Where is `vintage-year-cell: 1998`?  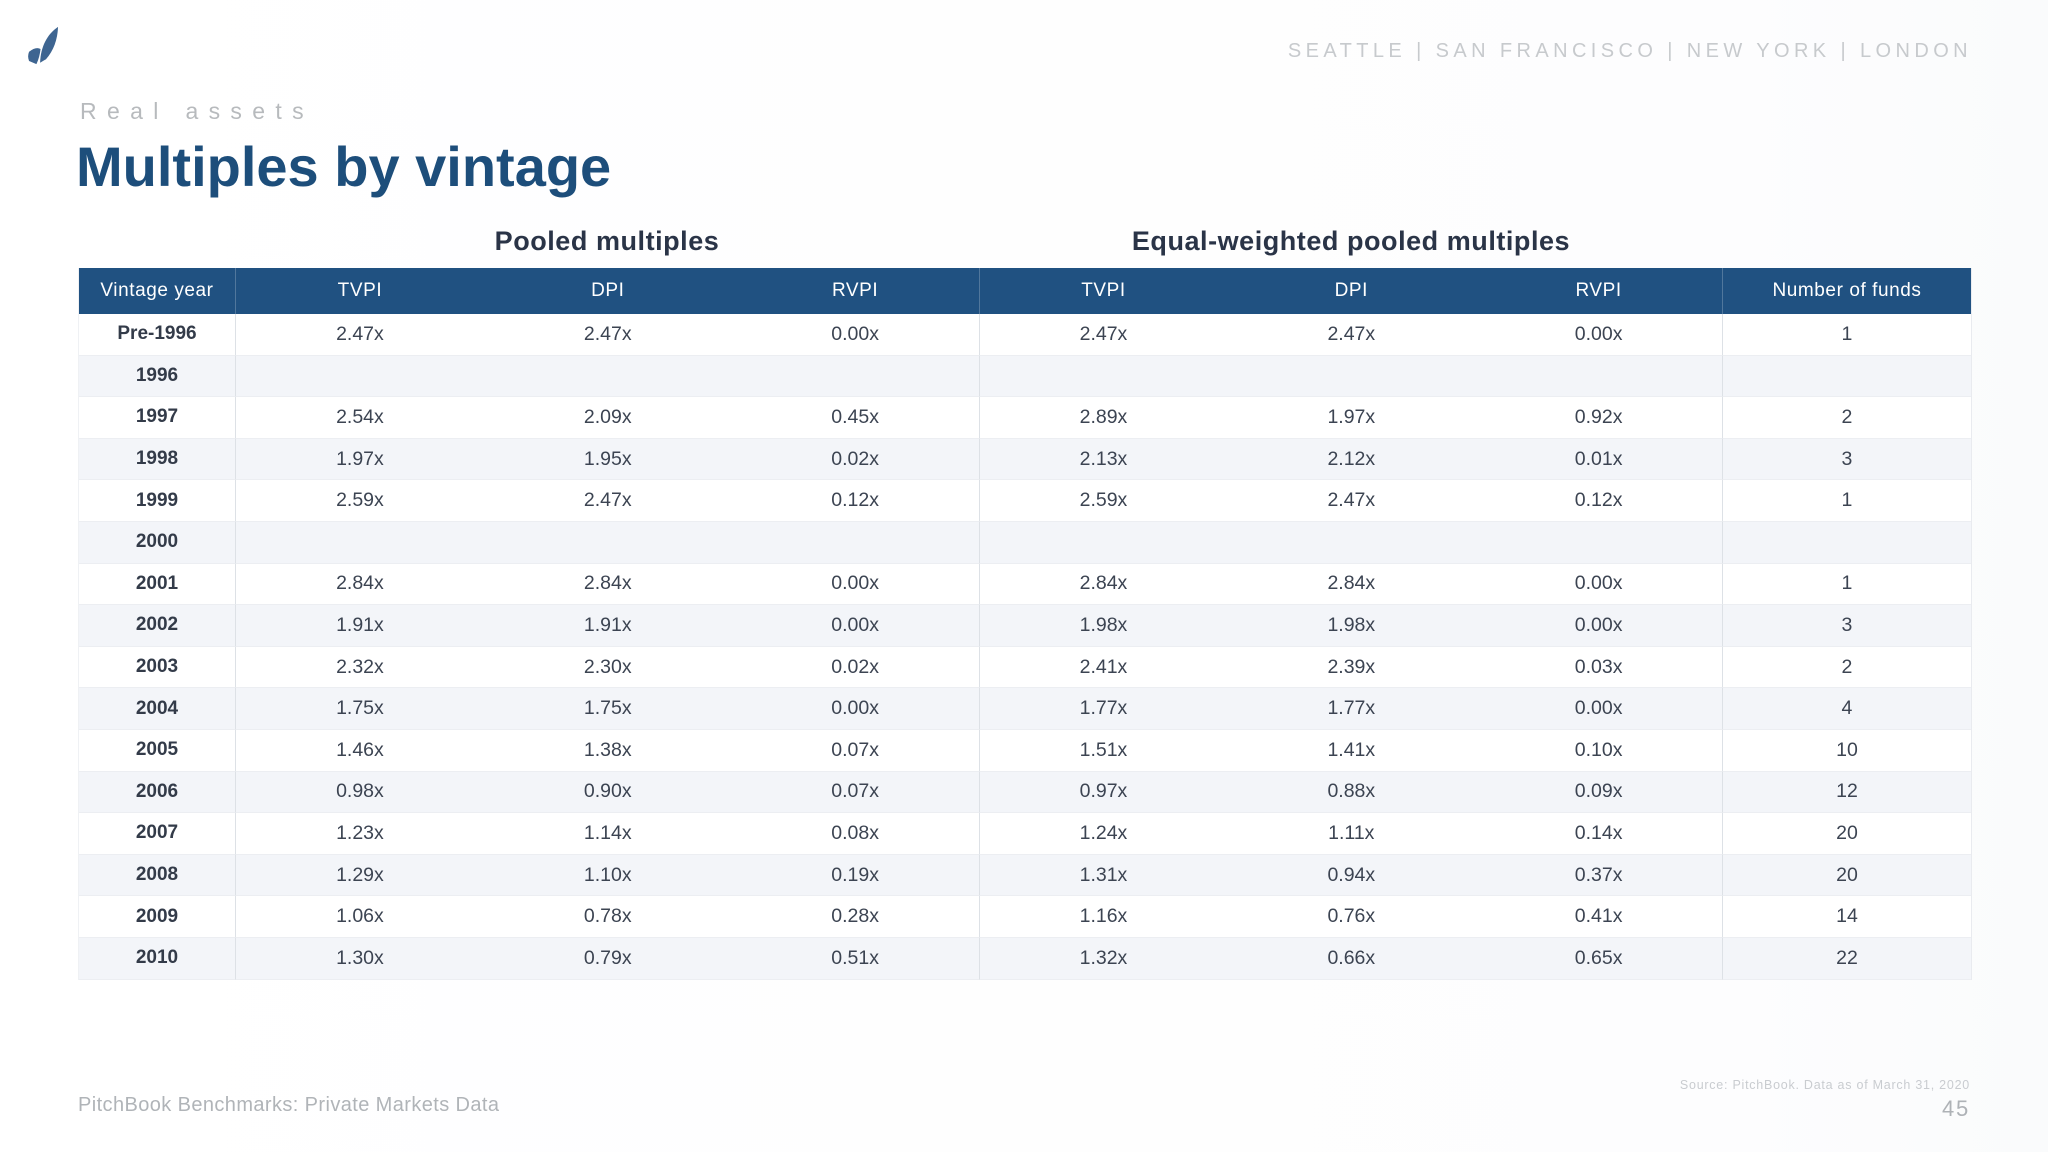 vintage-year-cell: 1998 is located at coordinates (157, 459).